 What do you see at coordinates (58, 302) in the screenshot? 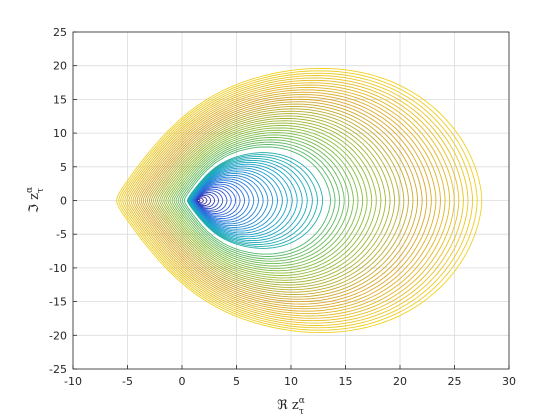
I see `y-tick-label: -15` at bounding box center [58, 302].